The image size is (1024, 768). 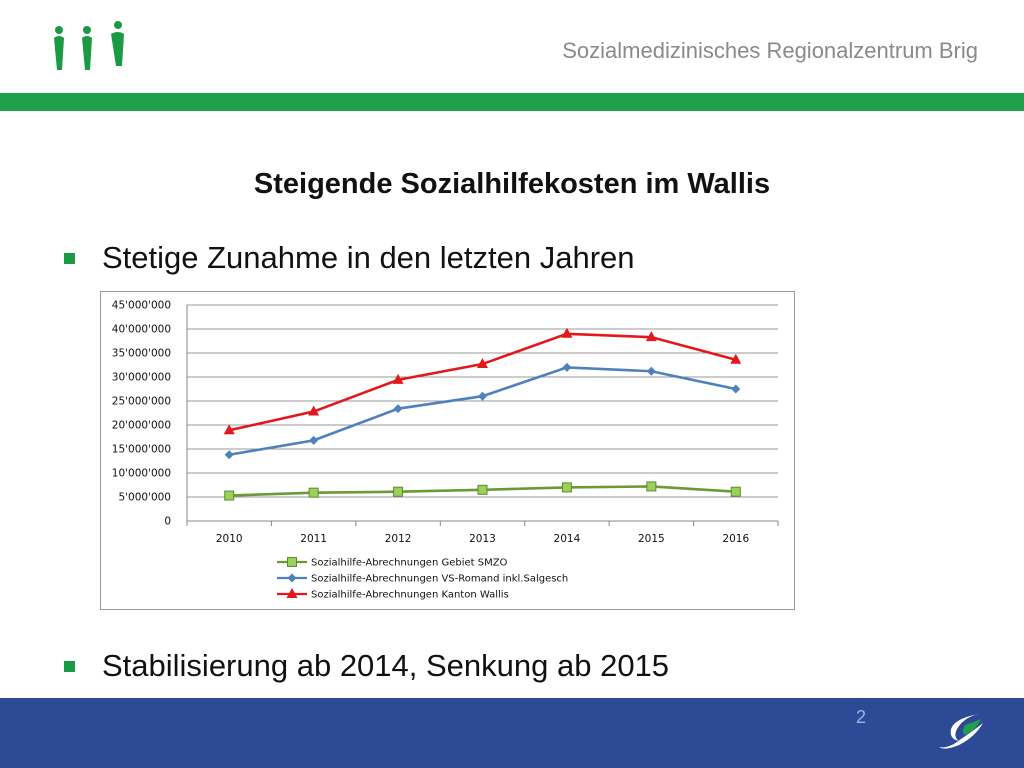 What do you see at coordinates (141, 330) in the screenshot?
I see `y-tick-label: 40'000'000` at bounding box center [141, 330].